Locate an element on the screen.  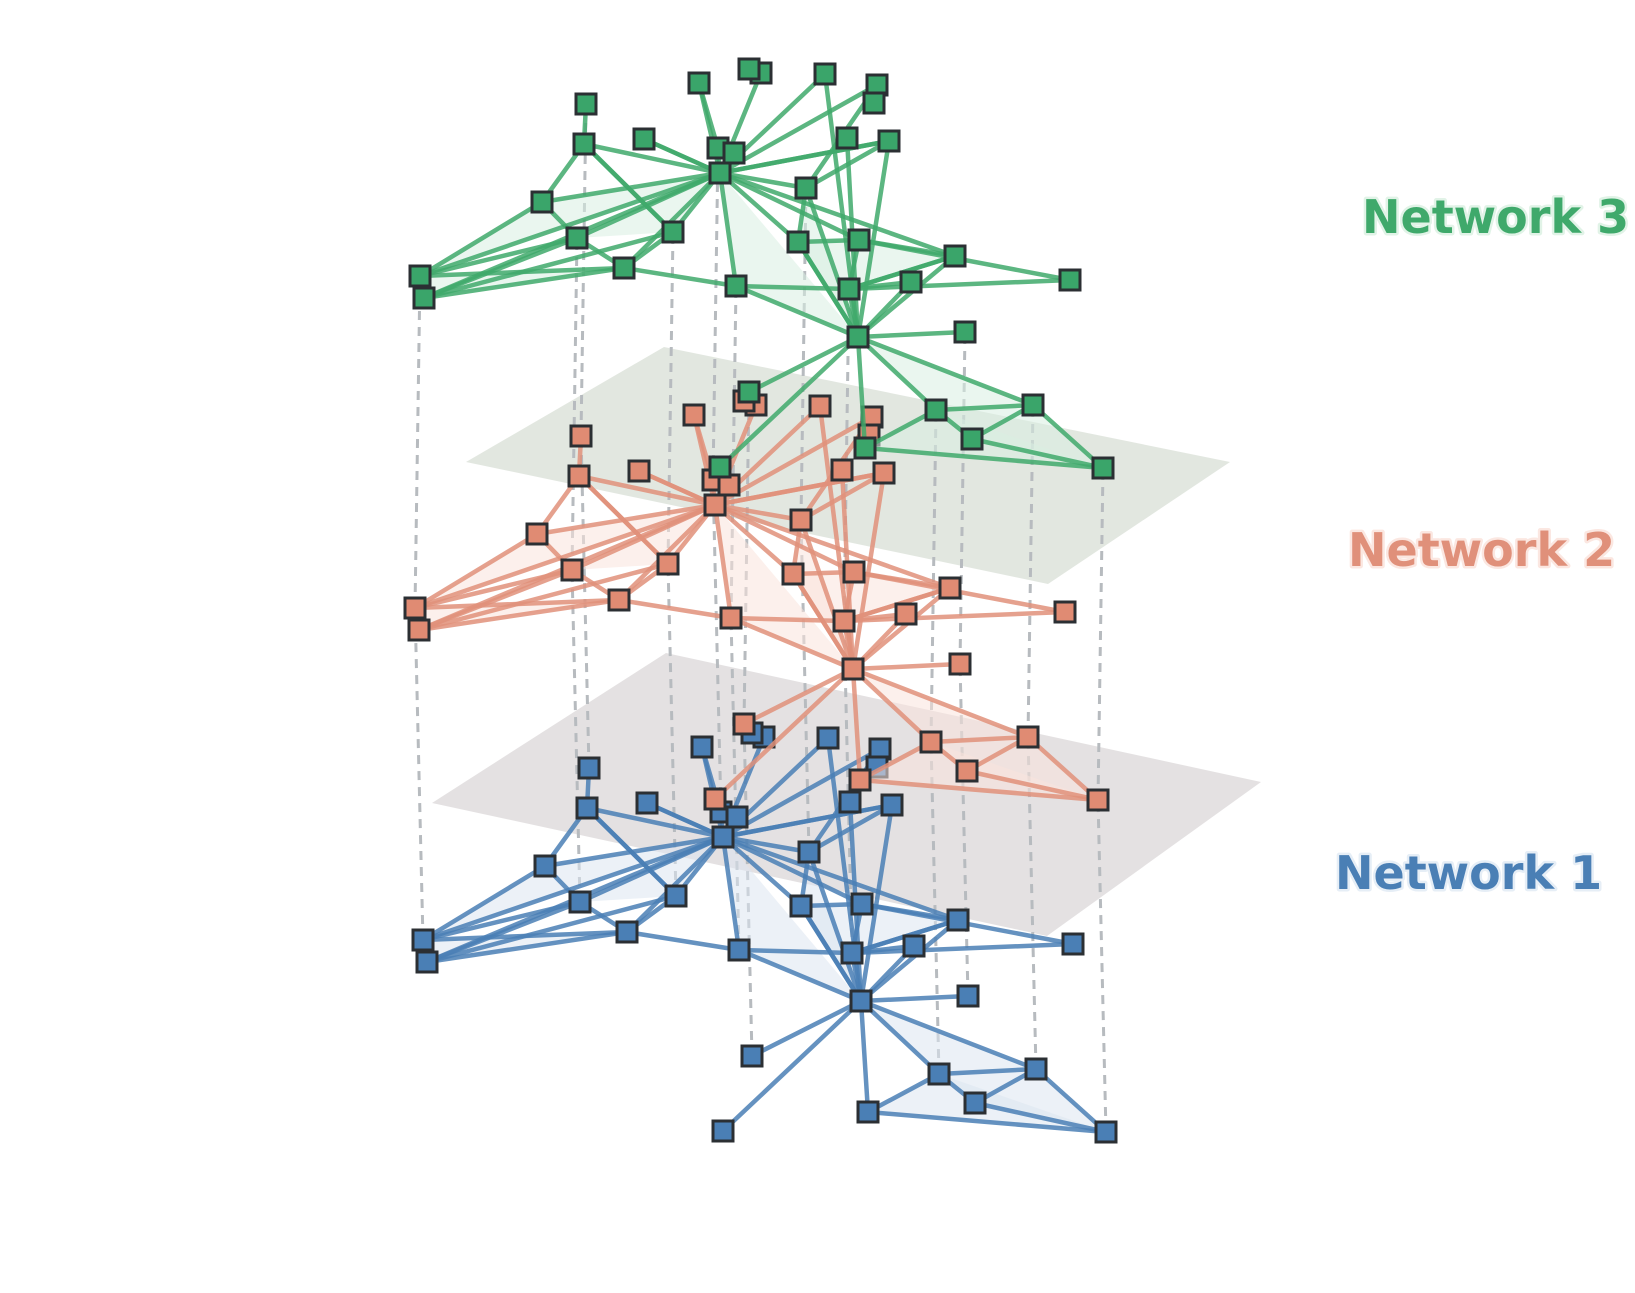
network-3-layer is located at coordinates (761, 268).